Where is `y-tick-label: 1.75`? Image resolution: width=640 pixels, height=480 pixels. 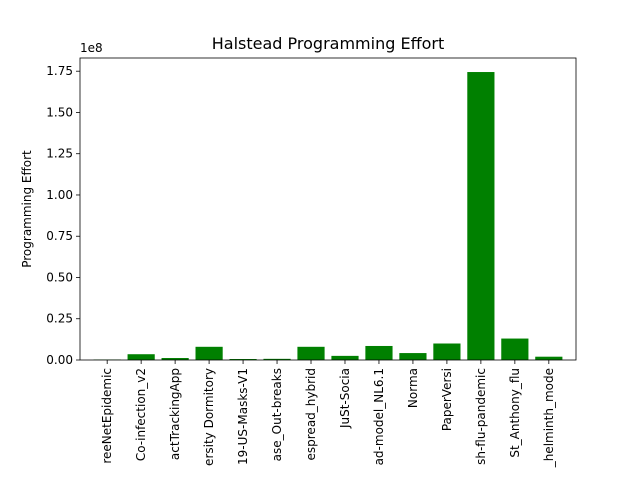 y-tick-label: 1.75 is located at coordinates (59, 71).